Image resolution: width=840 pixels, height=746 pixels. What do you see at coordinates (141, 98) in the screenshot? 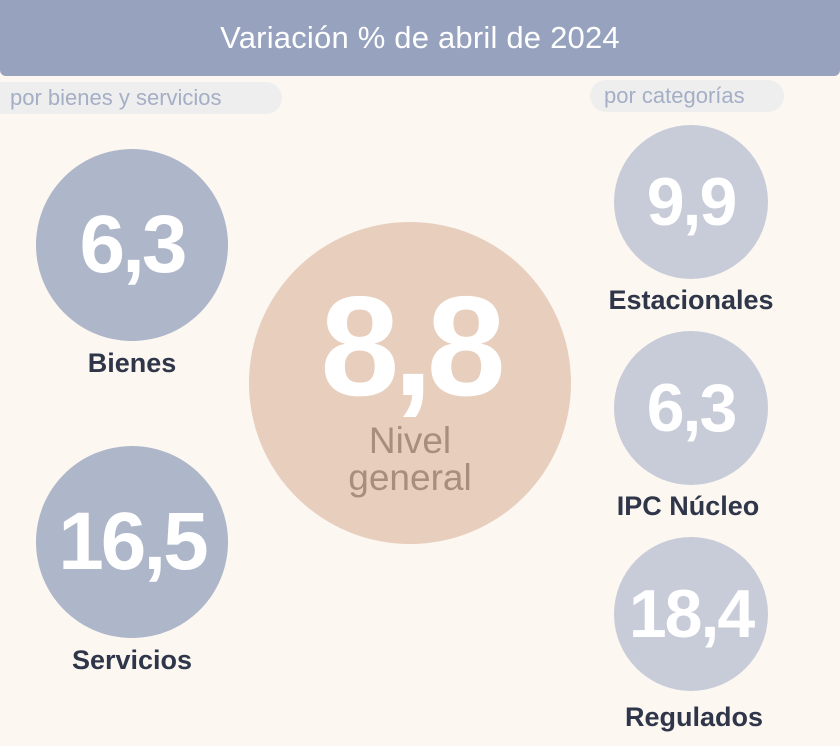
I see `goods-services-tag: por bienes y servicios` at bounding box center [141, 98].